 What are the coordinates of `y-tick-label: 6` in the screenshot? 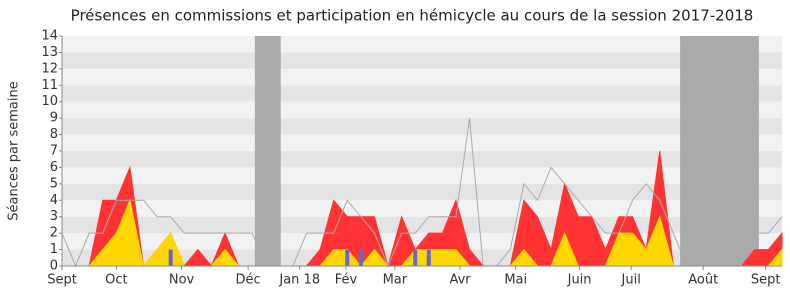 It's located at (54, 167).